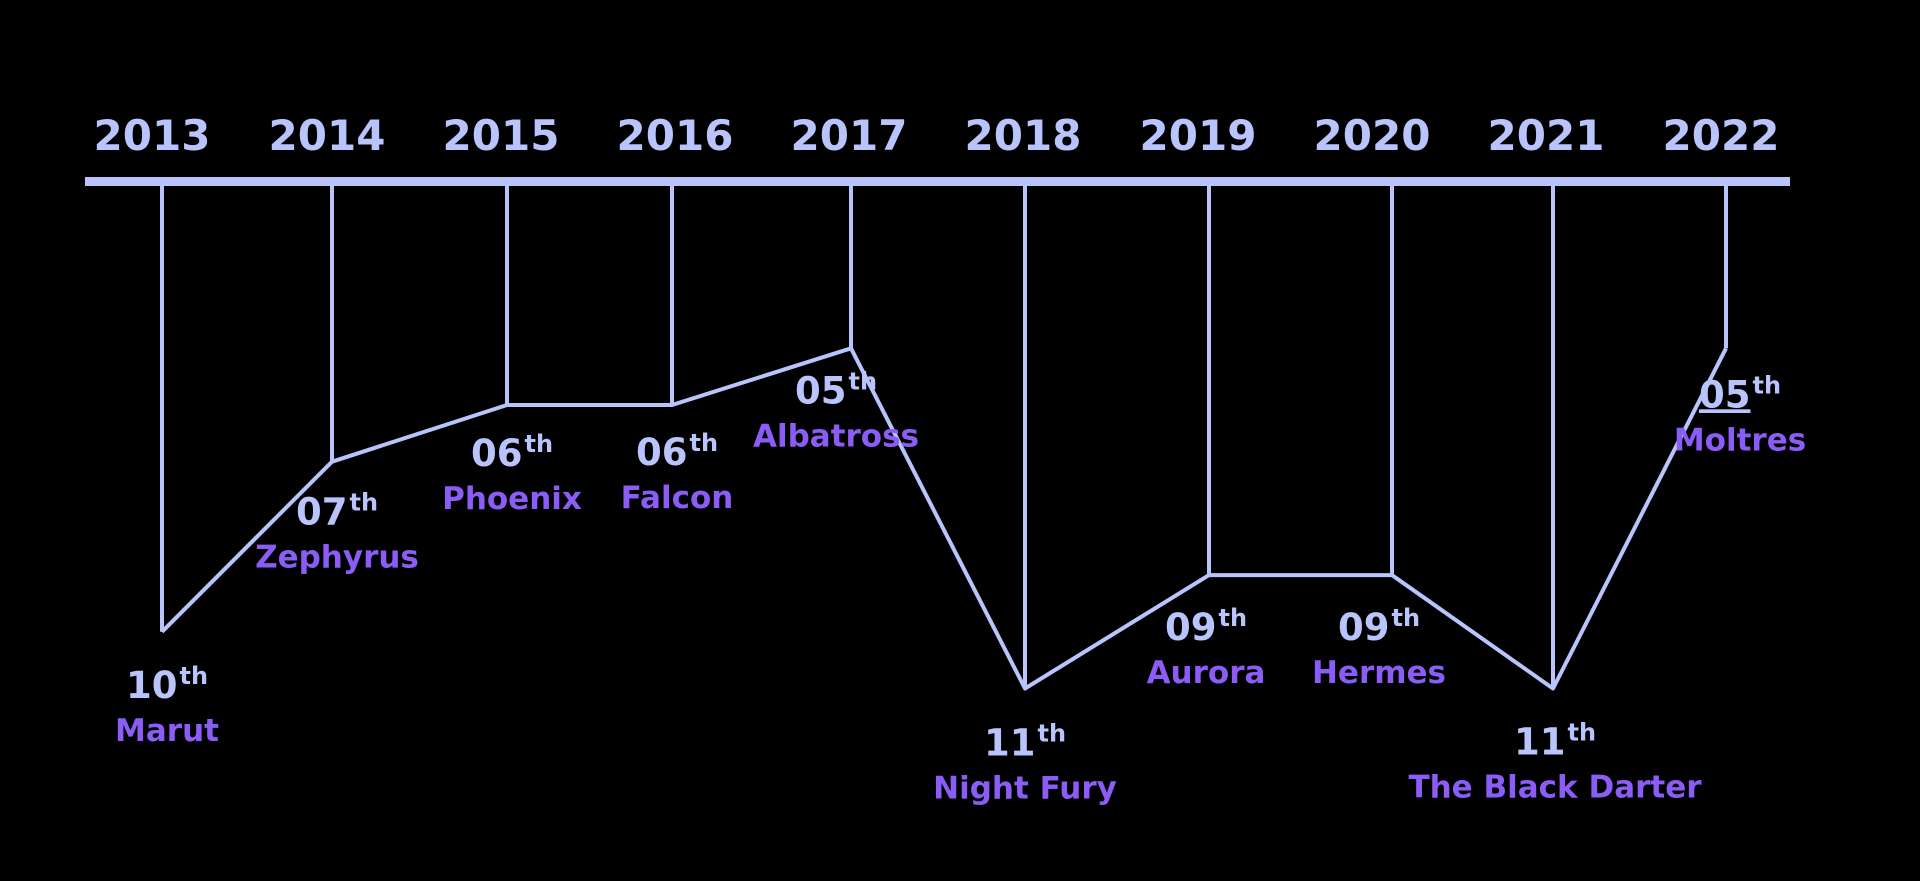  I want to click on rank-label-2013: 10th, so click(167, 684).